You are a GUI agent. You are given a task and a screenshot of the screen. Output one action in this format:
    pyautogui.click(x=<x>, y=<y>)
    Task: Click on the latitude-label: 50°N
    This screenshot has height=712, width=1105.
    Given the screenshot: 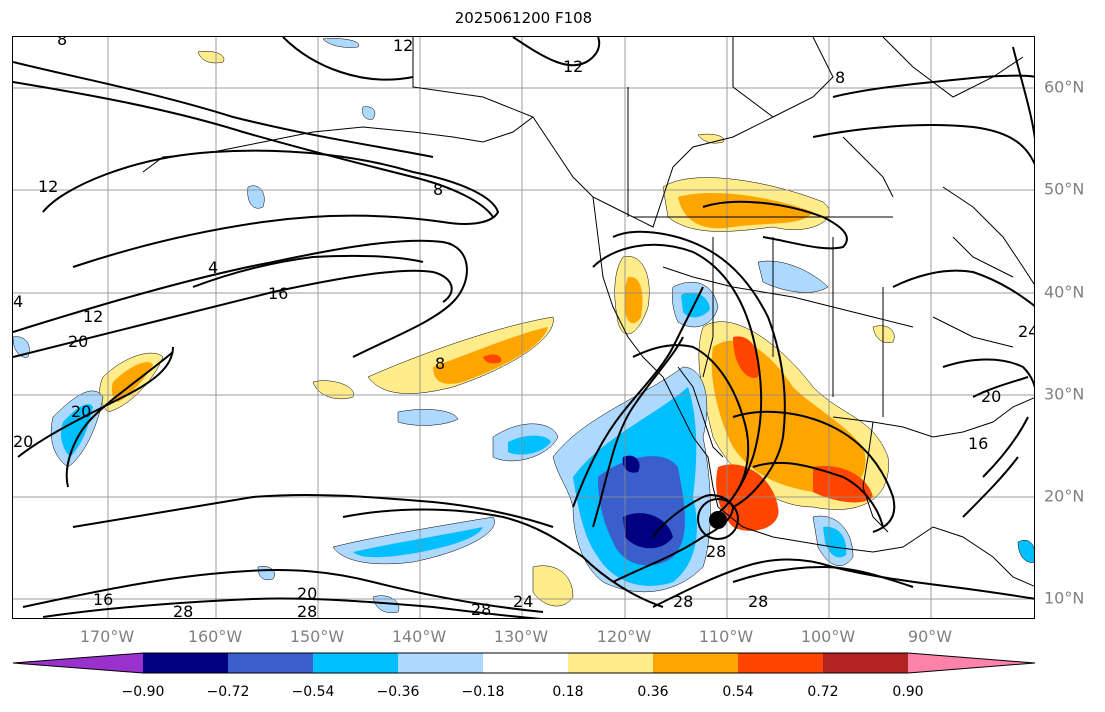 What is the action you would take?
    pyautogui.click(x=1064, y=189)
    